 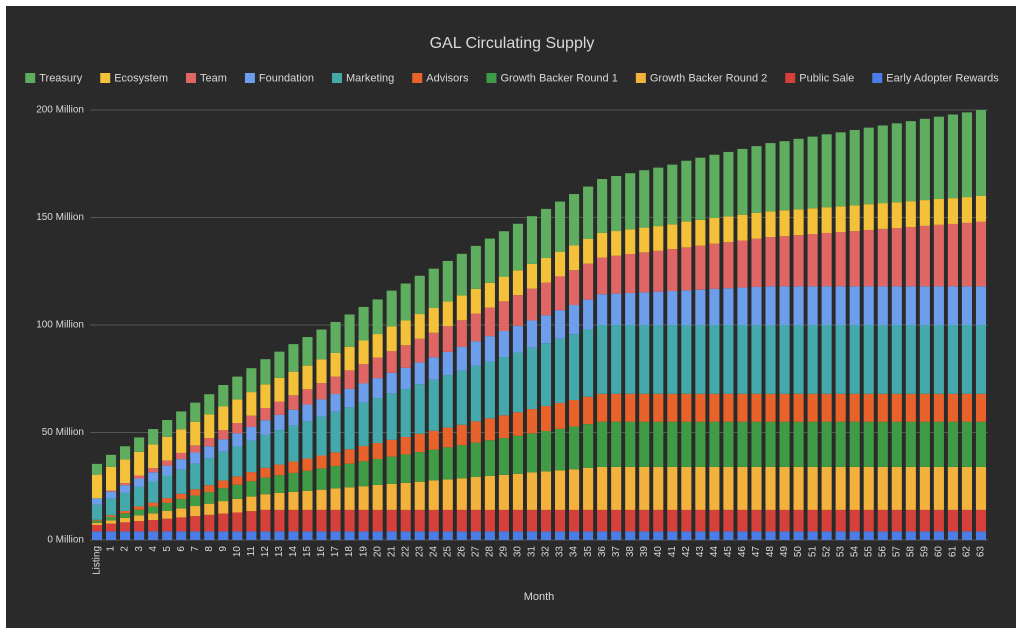 I want to click on x-tick-label: 5, so click(x=167, y=549).